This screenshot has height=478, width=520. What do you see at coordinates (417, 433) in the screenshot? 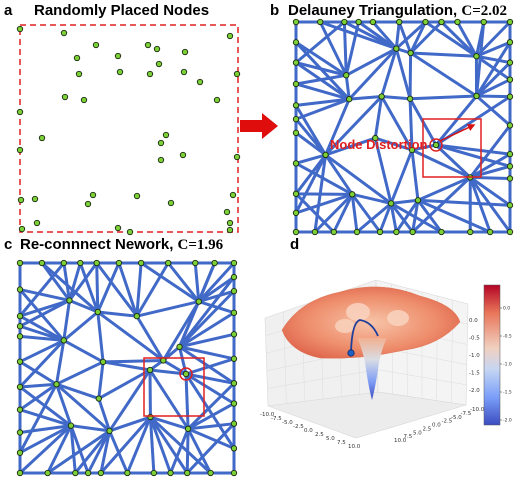
I see `y-tick-label: 5.0` at bounding box center [417, 433].